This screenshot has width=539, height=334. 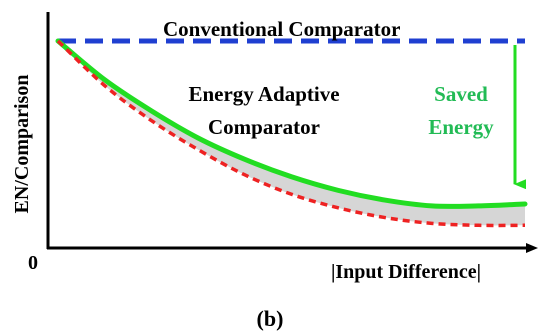 What do you see at coordinates (22, 144) in the screenshot?
I see `y-axis-label: EN/Comparison` at bounding box center [22, 144].